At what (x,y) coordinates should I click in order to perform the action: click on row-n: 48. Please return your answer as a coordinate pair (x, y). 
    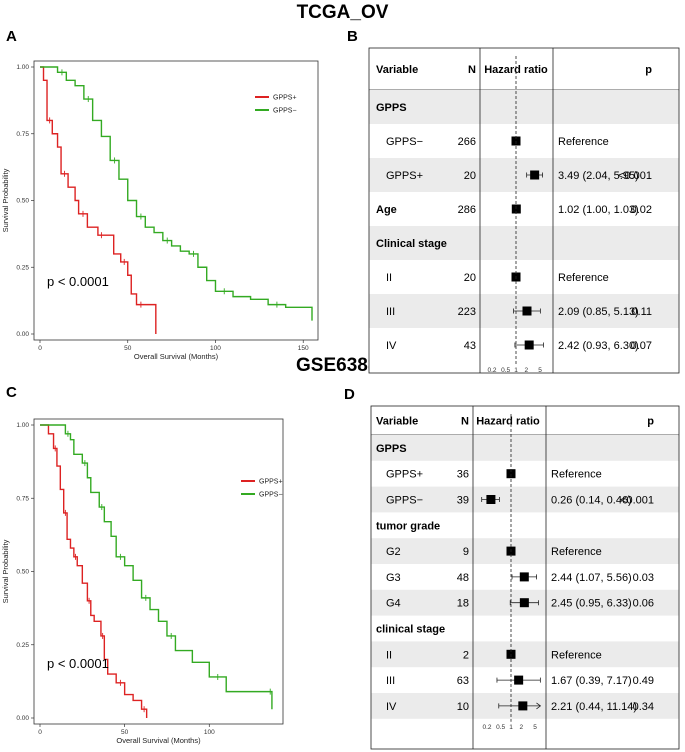
    Looking at the image, I should click on (463, 578).